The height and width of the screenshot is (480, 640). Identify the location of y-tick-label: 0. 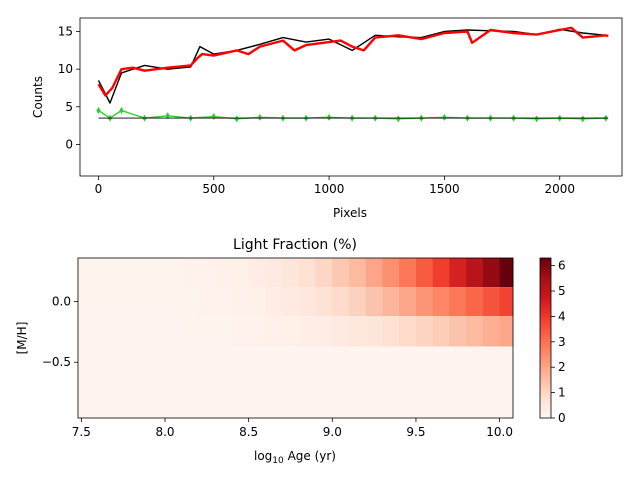
(69, 144).